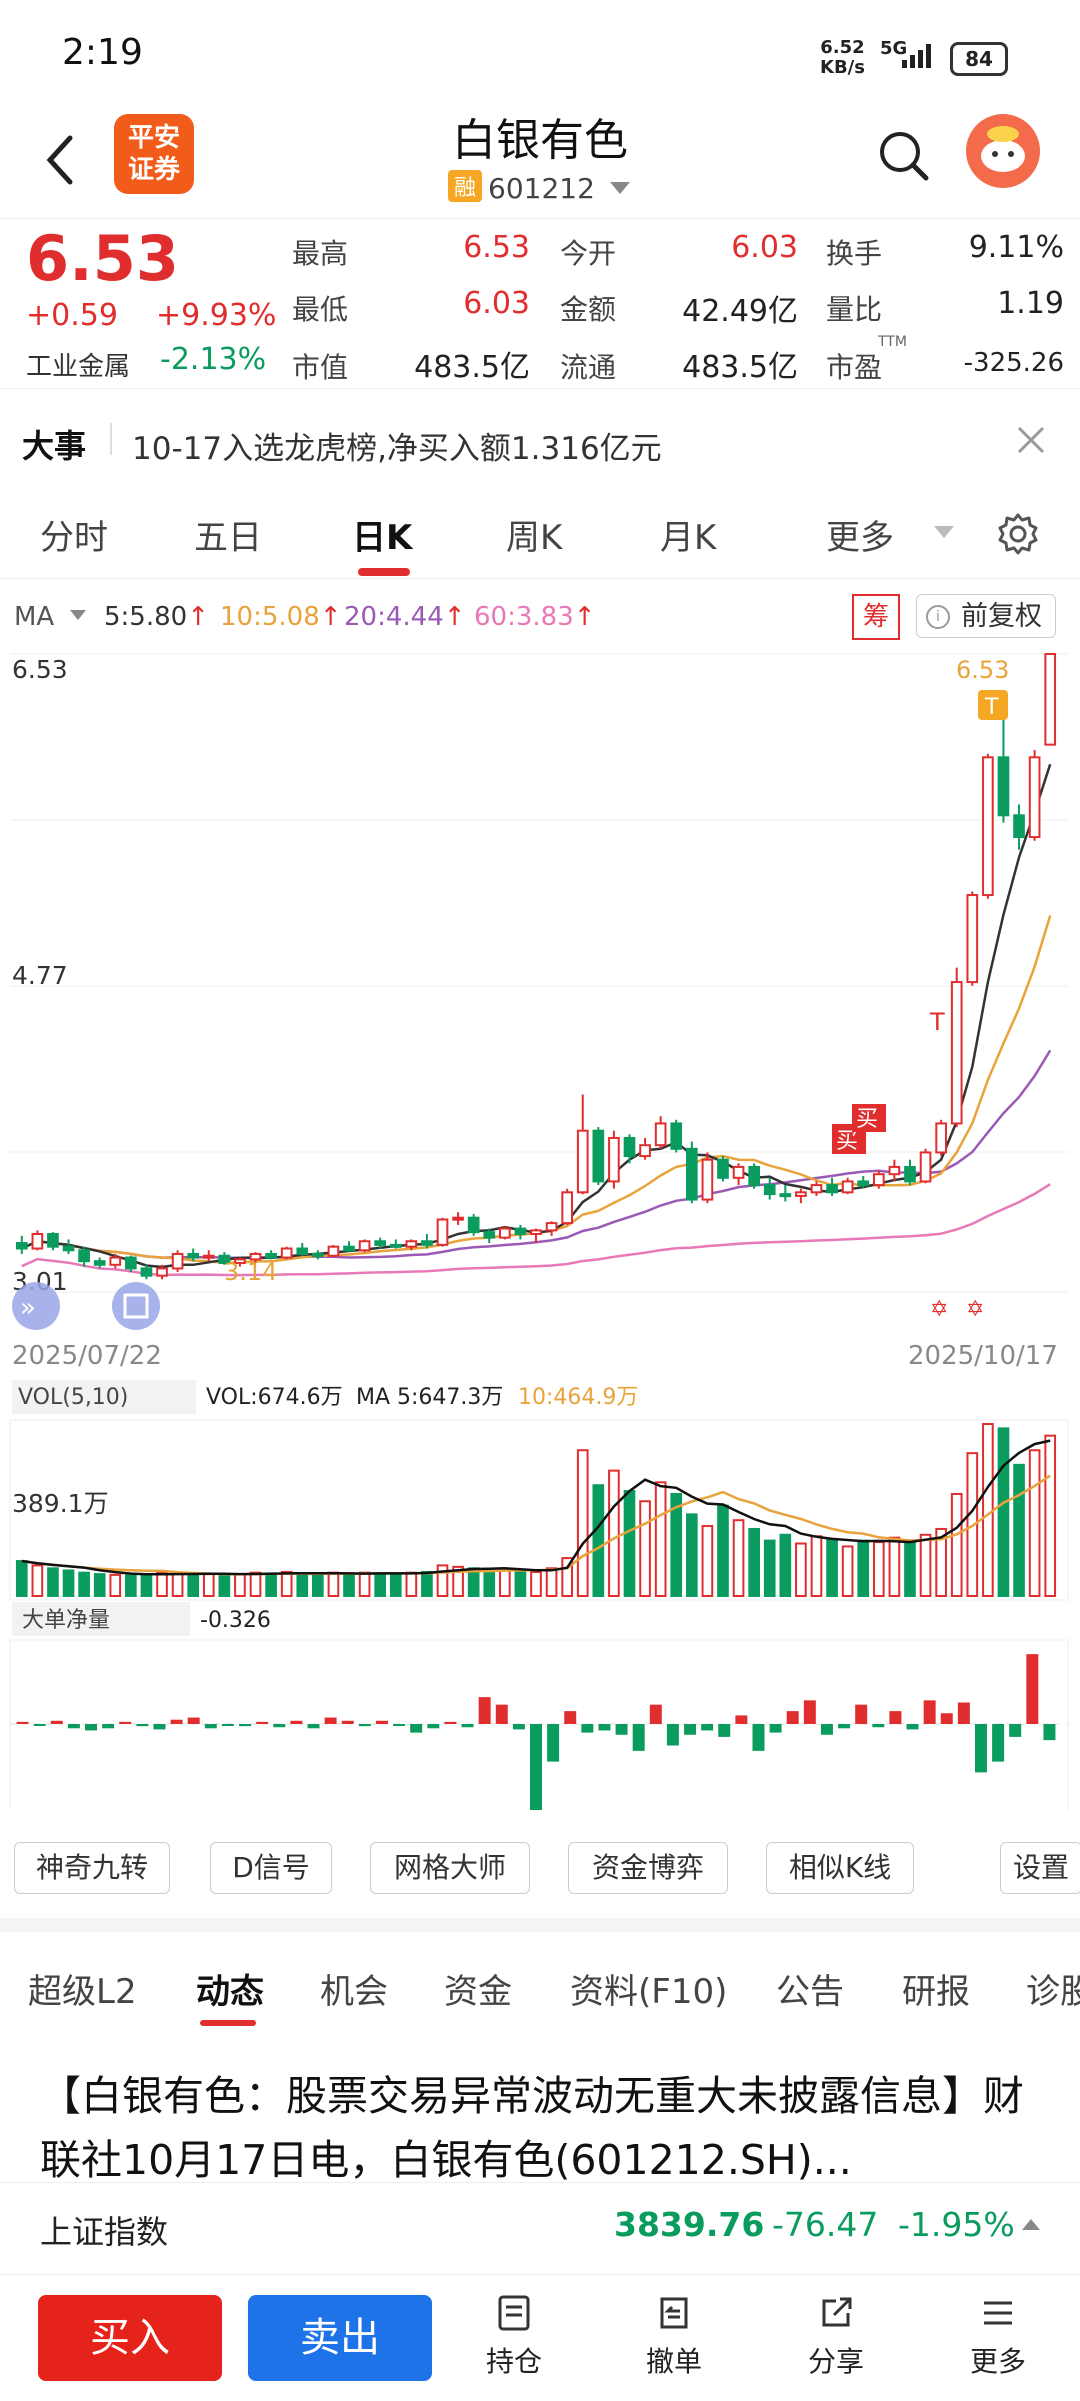 The width and height of the screenshot is (1080, 2401). What do you see at coordinates (536, 1154) in the screenshot?
I see `ma20-line` at bounding box center [536, 1154].